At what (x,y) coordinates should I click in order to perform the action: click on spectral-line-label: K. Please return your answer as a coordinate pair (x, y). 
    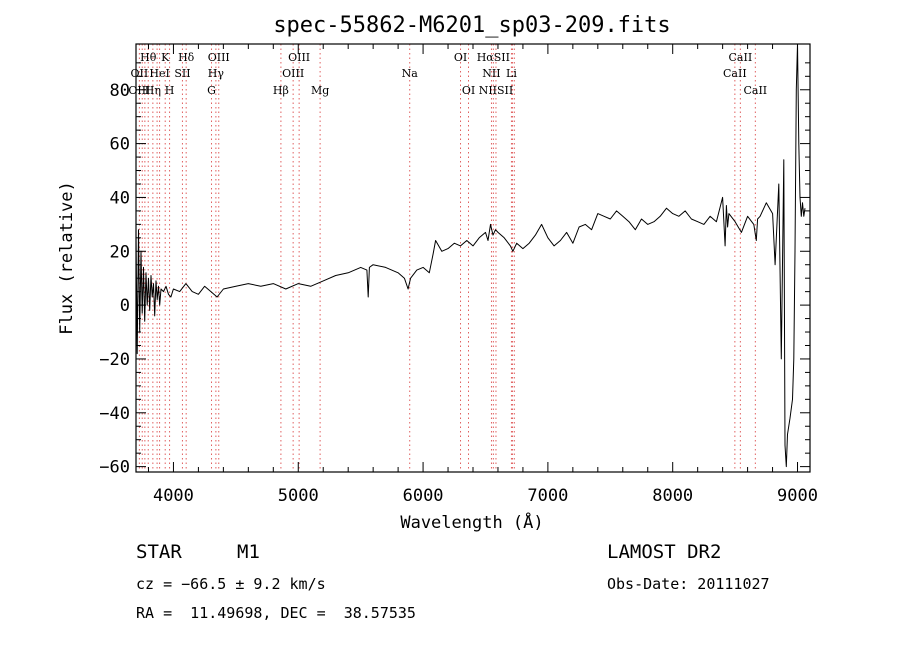
    Looking at the image, I should click on (165, 57).